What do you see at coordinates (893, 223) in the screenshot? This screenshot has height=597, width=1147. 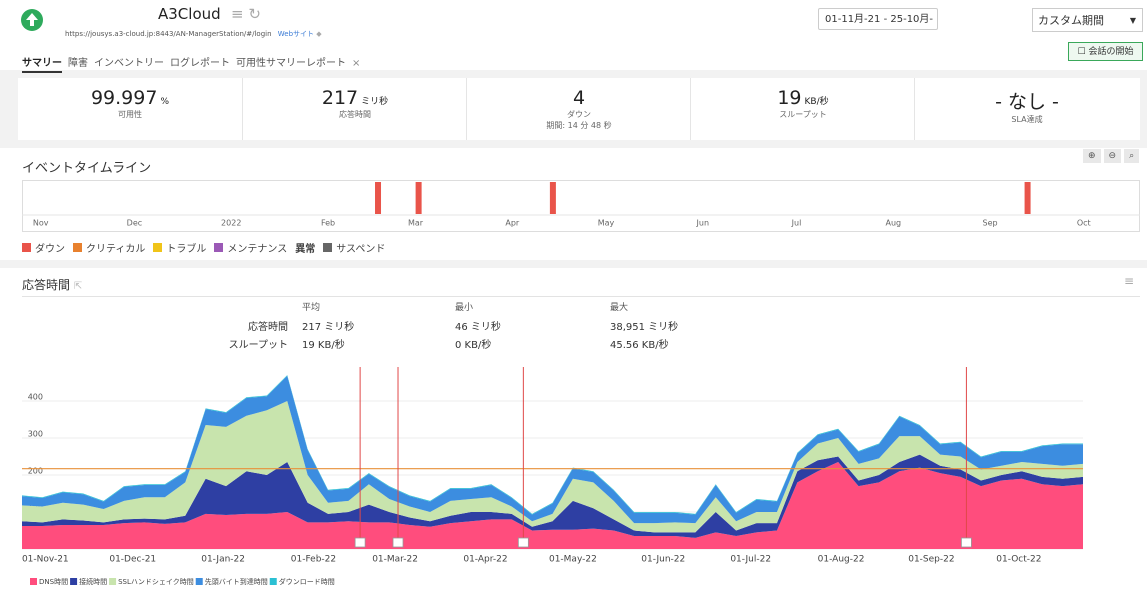 I see `timeline-tick-label: Aug` at bounding box center [893, 223].